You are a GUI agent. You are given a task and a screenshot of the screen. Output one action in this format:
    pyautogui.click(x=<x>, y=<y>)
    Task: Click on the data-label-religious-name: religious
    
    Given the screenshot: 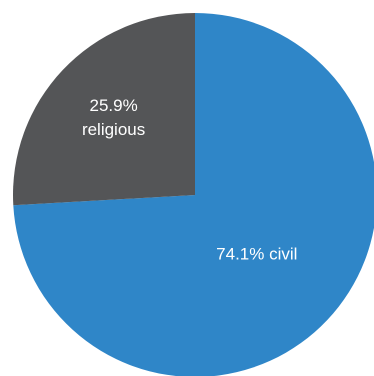 What is the action you would take?
    pyautogui.click(x=113, y=129)
    